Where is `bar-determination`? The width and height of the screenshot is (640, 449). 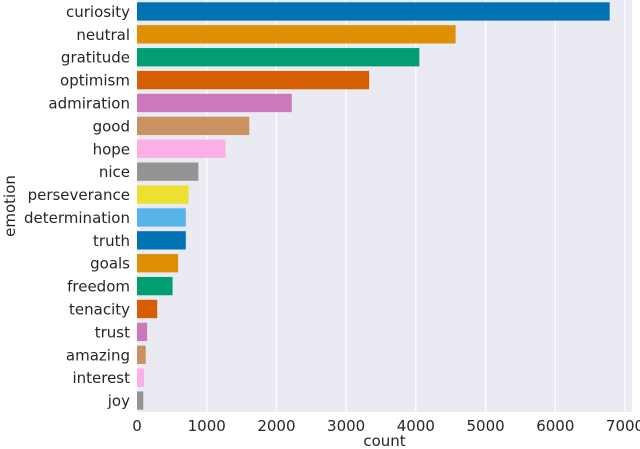
bar-determination is located at coordinates (161, 217).